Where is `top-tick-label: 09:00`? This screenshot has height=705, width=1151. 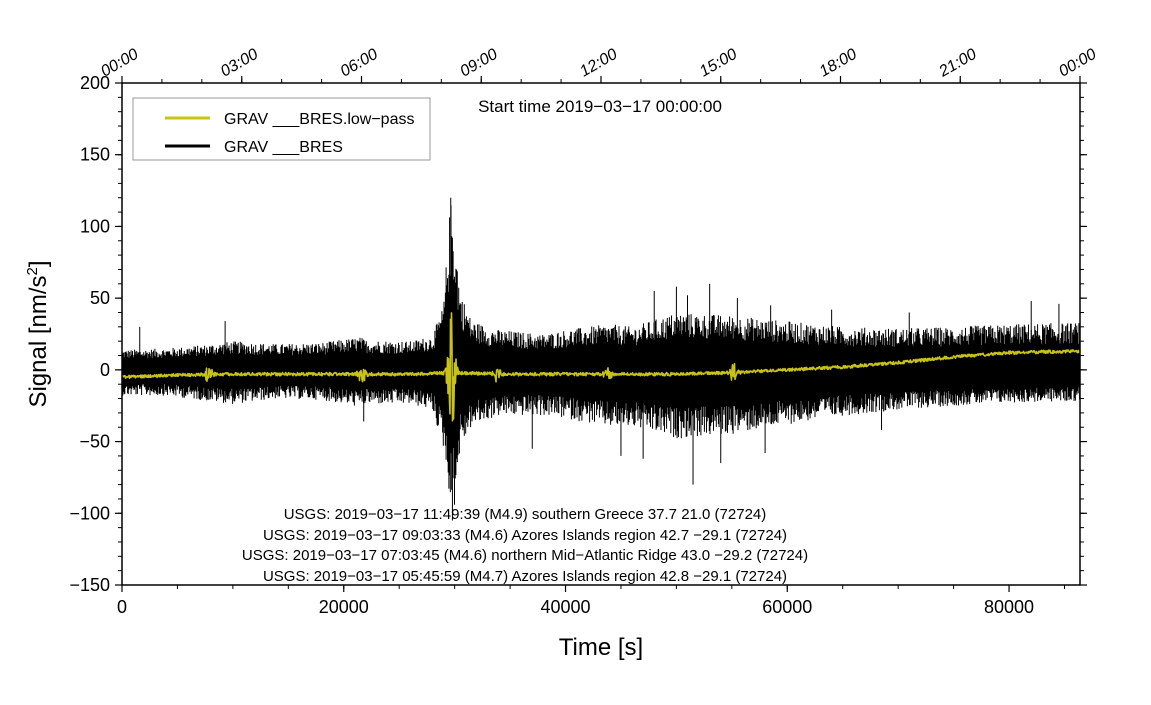 top-tick-label: 09:00 is located at coordinates (478, 63).